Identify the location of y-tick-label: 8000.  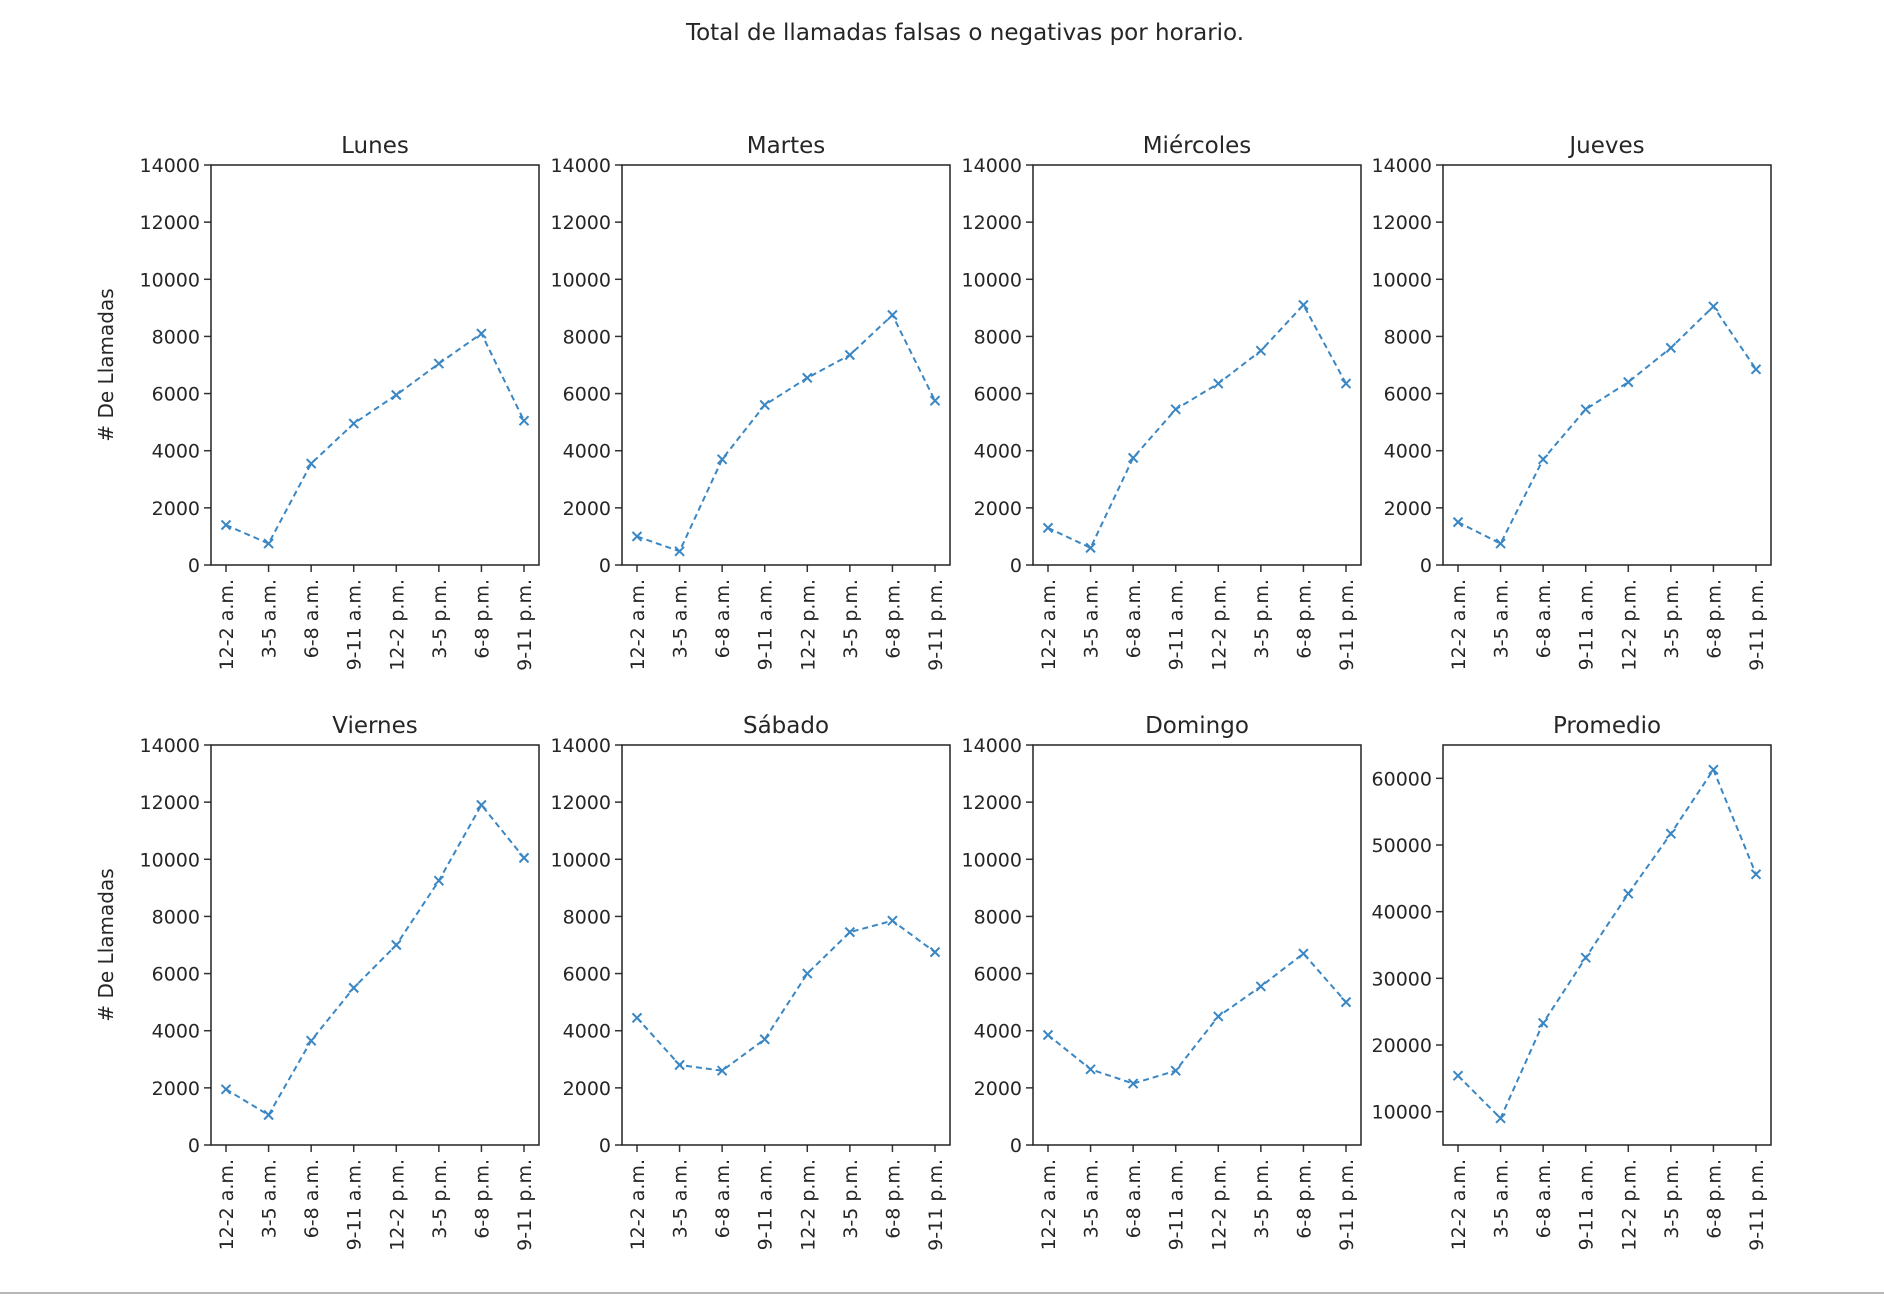
(176, 917).